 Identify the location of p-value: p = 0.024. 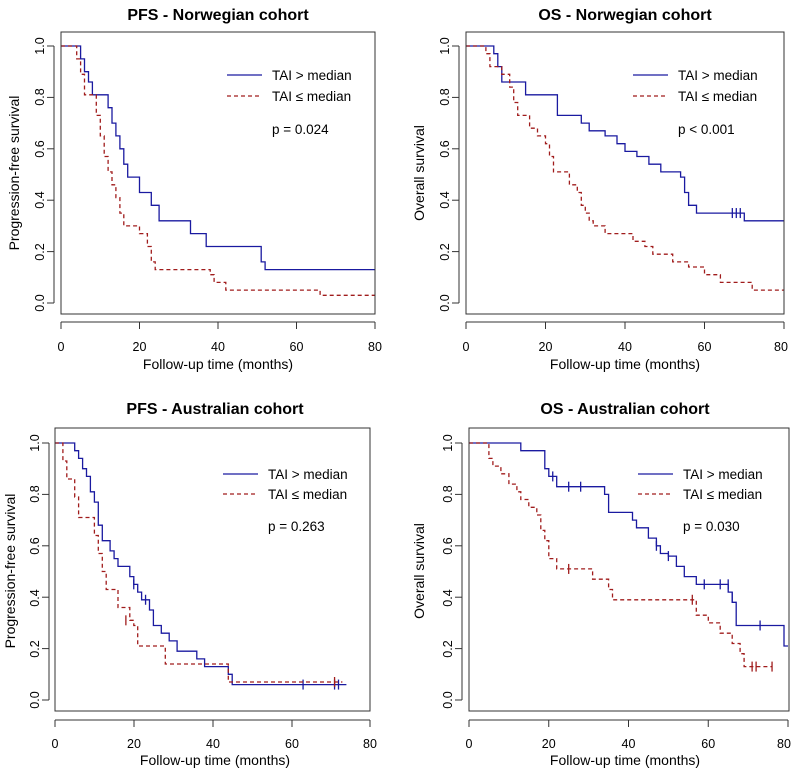
(300, 129).